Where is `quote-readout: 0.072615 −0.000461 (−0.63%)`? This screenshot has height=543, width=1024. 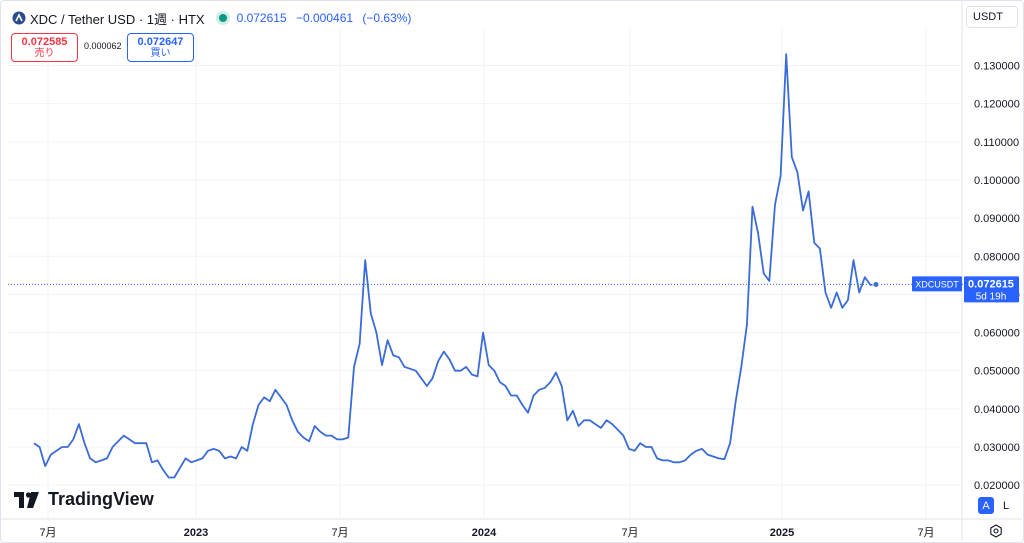
quote-readout: 0.072615 −0.000461 (−0.63%) is located at coordinates (327, 18).